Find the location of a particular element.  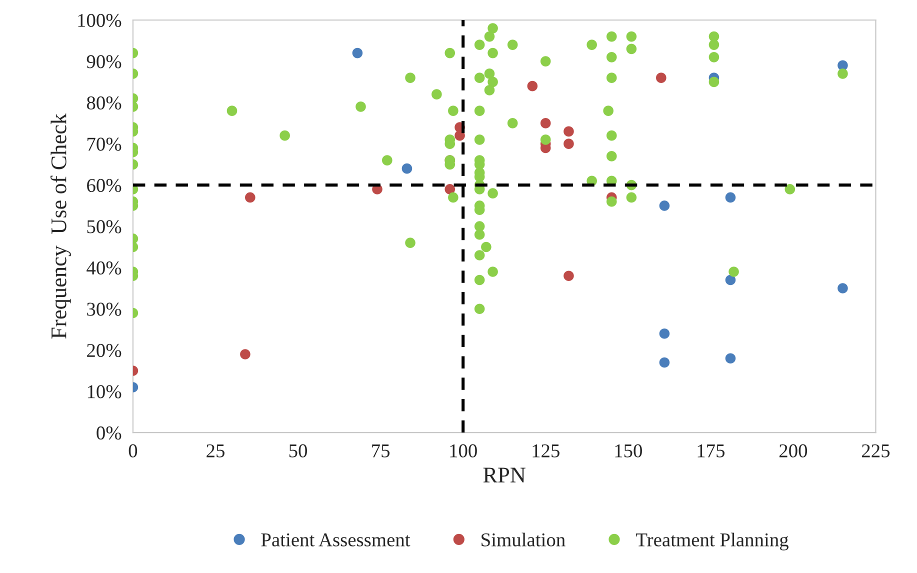

y-tick-label: 40% is located at coordinates (104, 268).